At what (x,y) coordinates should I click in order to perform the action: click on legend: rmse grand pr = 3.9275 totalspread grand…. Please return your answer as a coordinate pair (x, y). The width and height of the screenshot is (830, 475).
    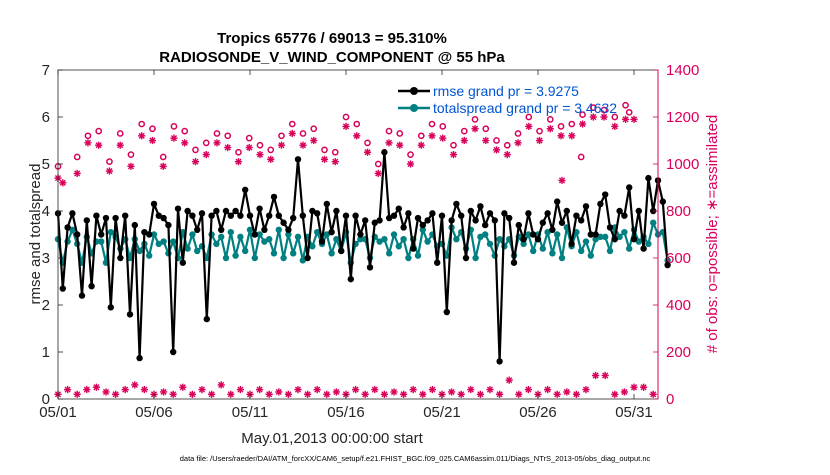
    Looking at the image, I should click on (507, 99).